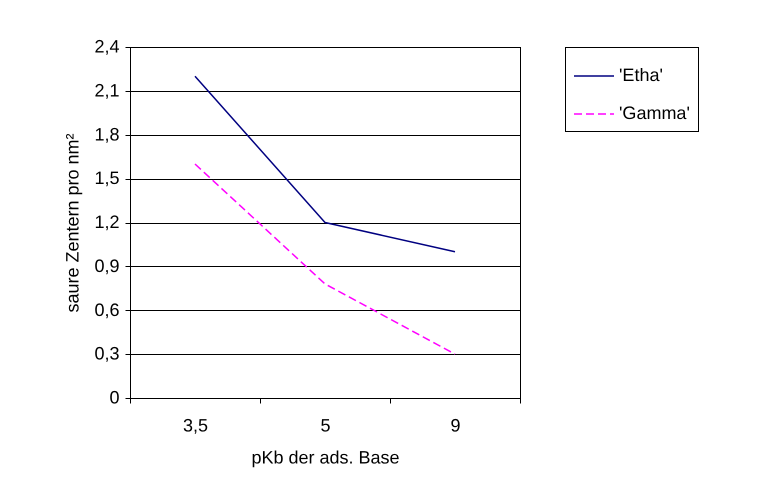  Describe the element at coordinates (114, 398) in the screenshot. I see `y-tick-label: 0` at that location.